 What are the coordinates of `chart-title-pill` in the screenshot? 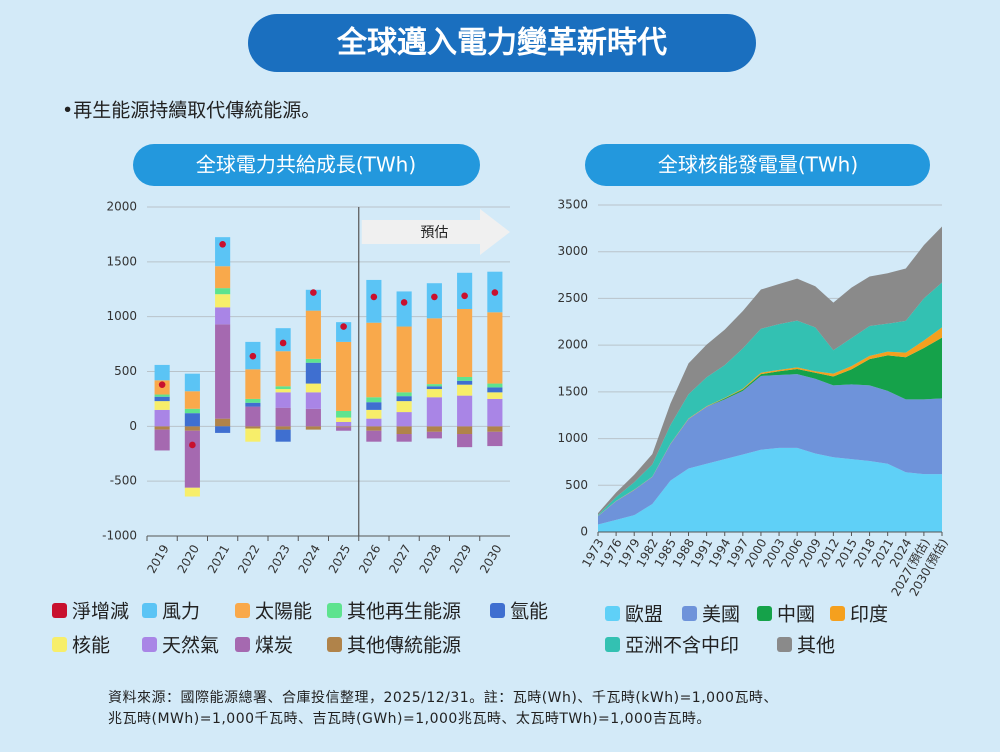 It's located at (757, 165).